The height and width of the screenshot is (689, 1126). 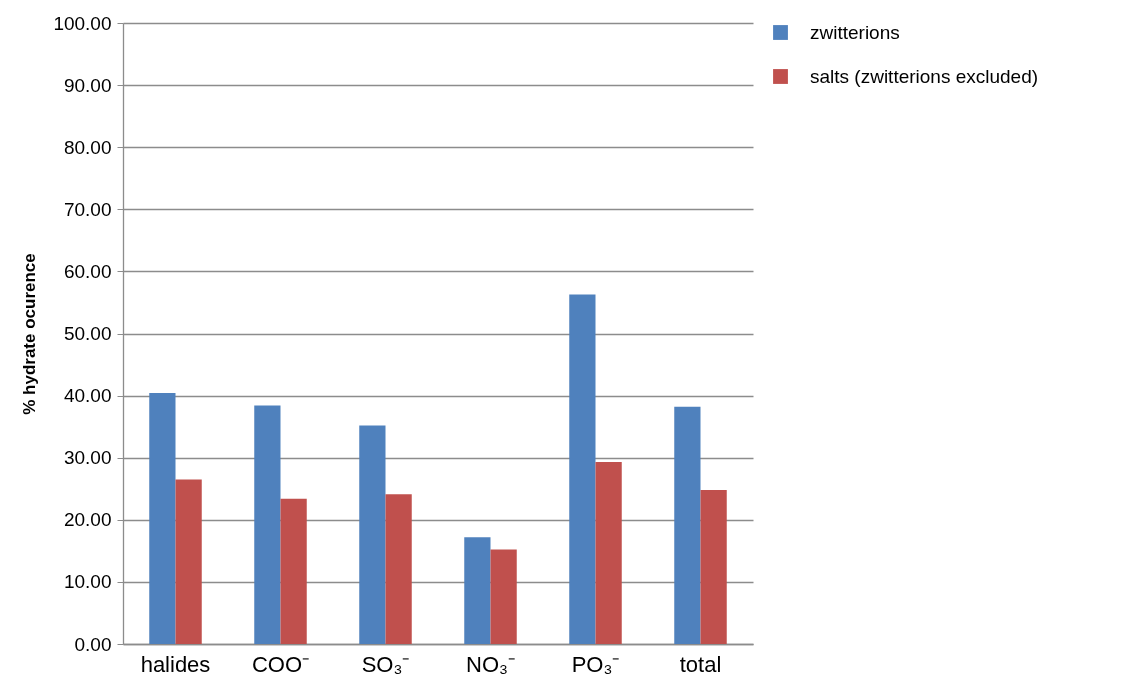 I want to click on y-tick-label: 20.00, so click(x=87, y=520).